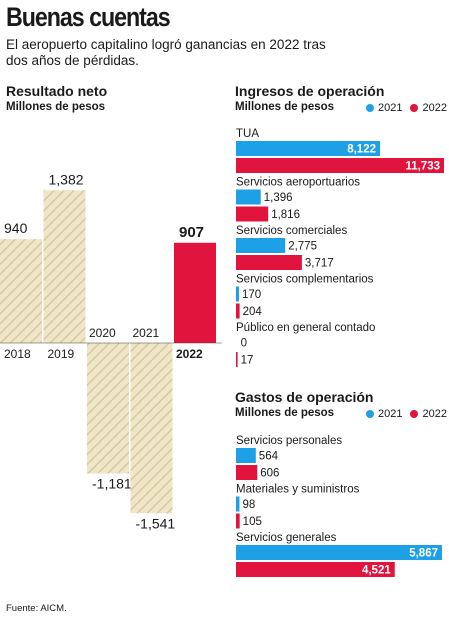 The height and width of the screenshot is (620, 449). What do you see at coordinates (61, 354) in the screenshot?
I see `net-category-label: 2019` at bounding box center [61, 354].